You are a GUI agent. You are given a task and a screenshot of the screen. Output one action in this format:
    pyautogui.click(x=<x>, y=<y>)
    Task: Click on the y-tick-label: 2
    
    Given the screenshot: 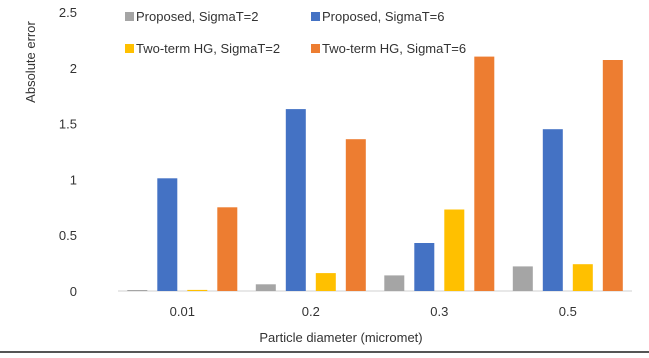 What is the action you would take?
    pyautogui.click(x=73, y=68)
    